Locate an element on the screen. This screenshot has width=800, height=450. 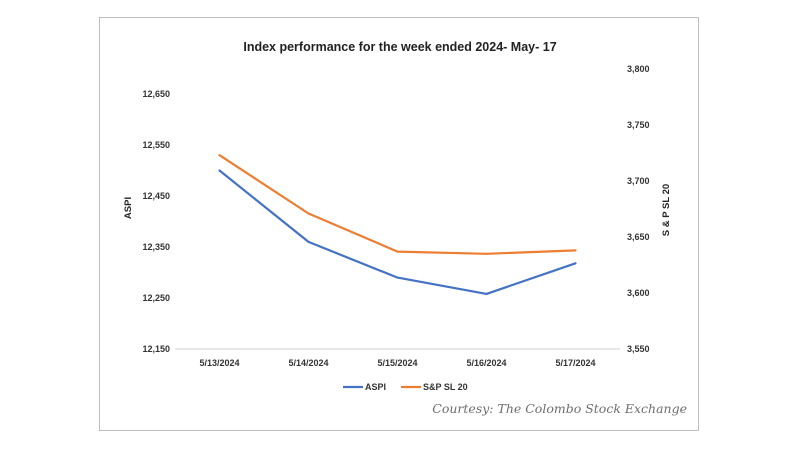
x-tick-label: 5/13/2024 is located at coordinates (219, 363).